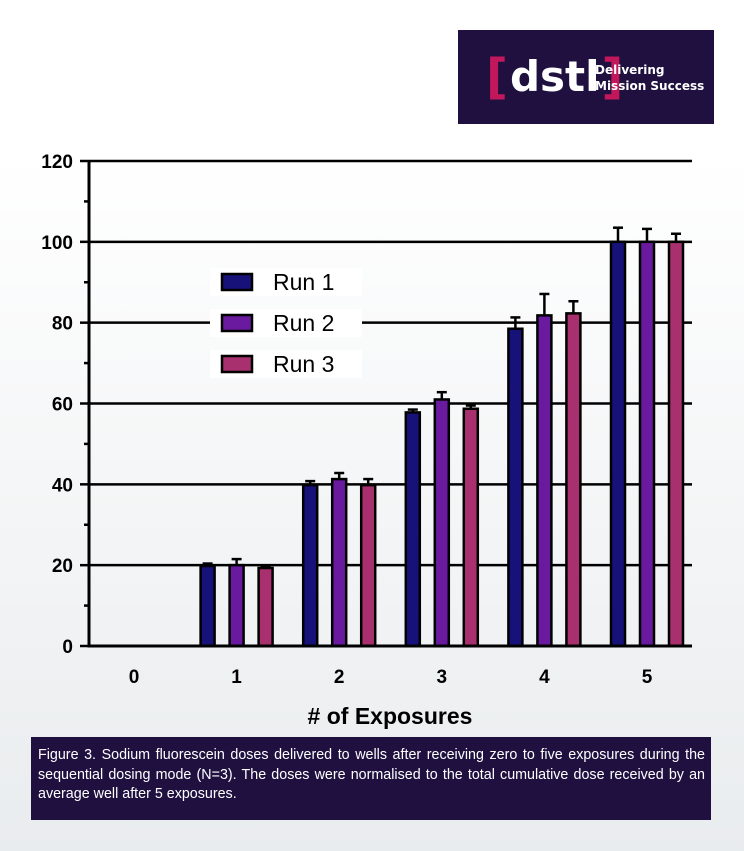 This screenshot has height=851, width=744. I want to click on x-axis-title: # of Exposures, so click(390, 716).